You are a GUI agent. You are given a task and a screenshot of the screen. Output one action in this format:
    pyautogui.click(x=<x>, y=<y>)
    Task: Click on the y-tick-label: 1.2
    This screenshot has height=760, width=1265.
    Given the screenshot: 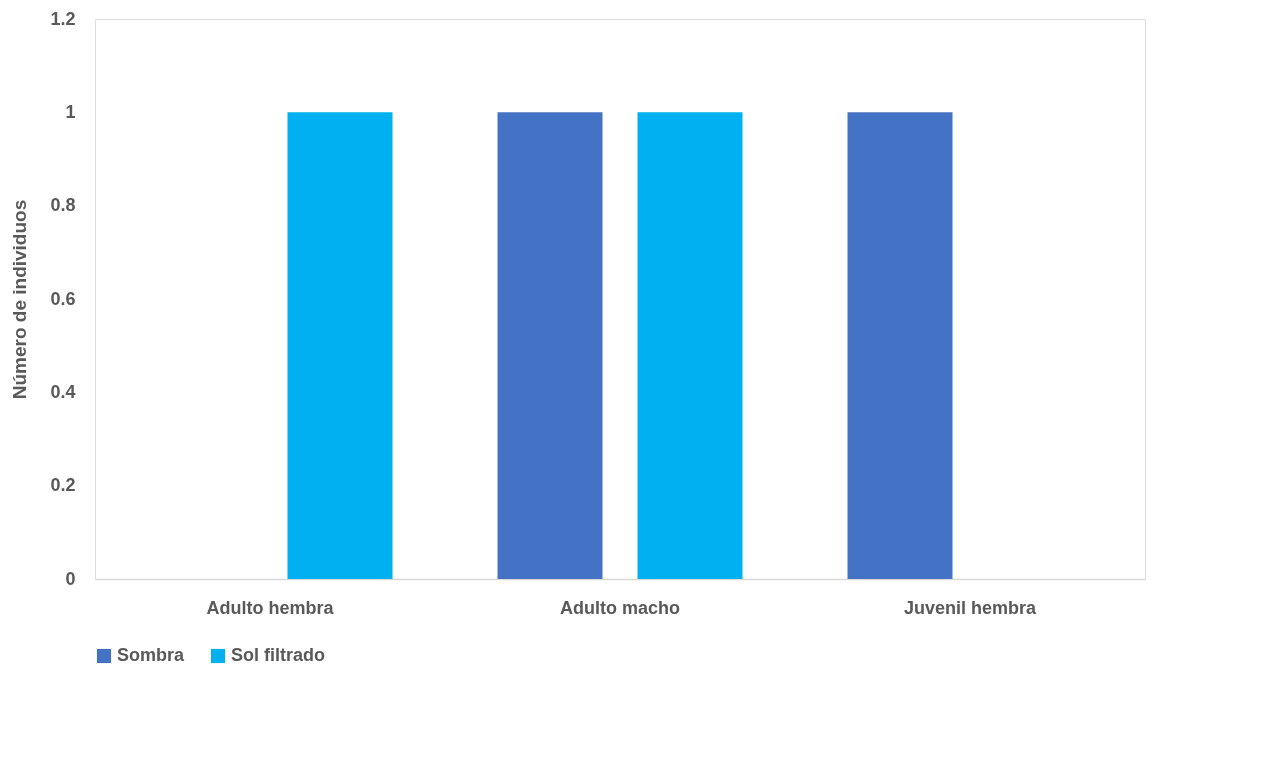 What is the action you would take?
    pyautogui.click(x=63, y=18)
    